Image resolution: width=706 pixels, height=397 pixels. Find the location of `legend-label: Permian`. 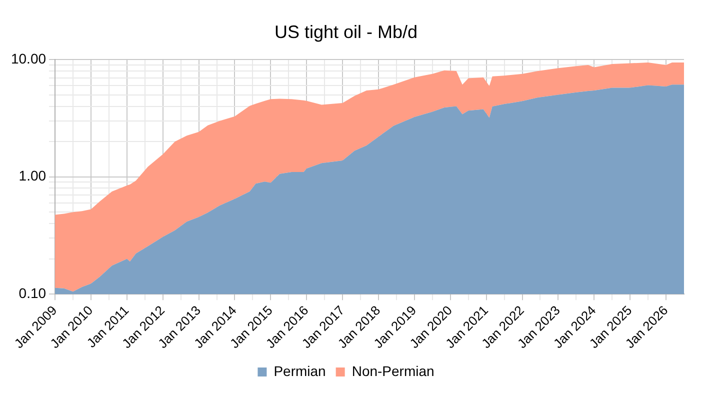

legend-label: Permian is located at coordinates (300, 370).